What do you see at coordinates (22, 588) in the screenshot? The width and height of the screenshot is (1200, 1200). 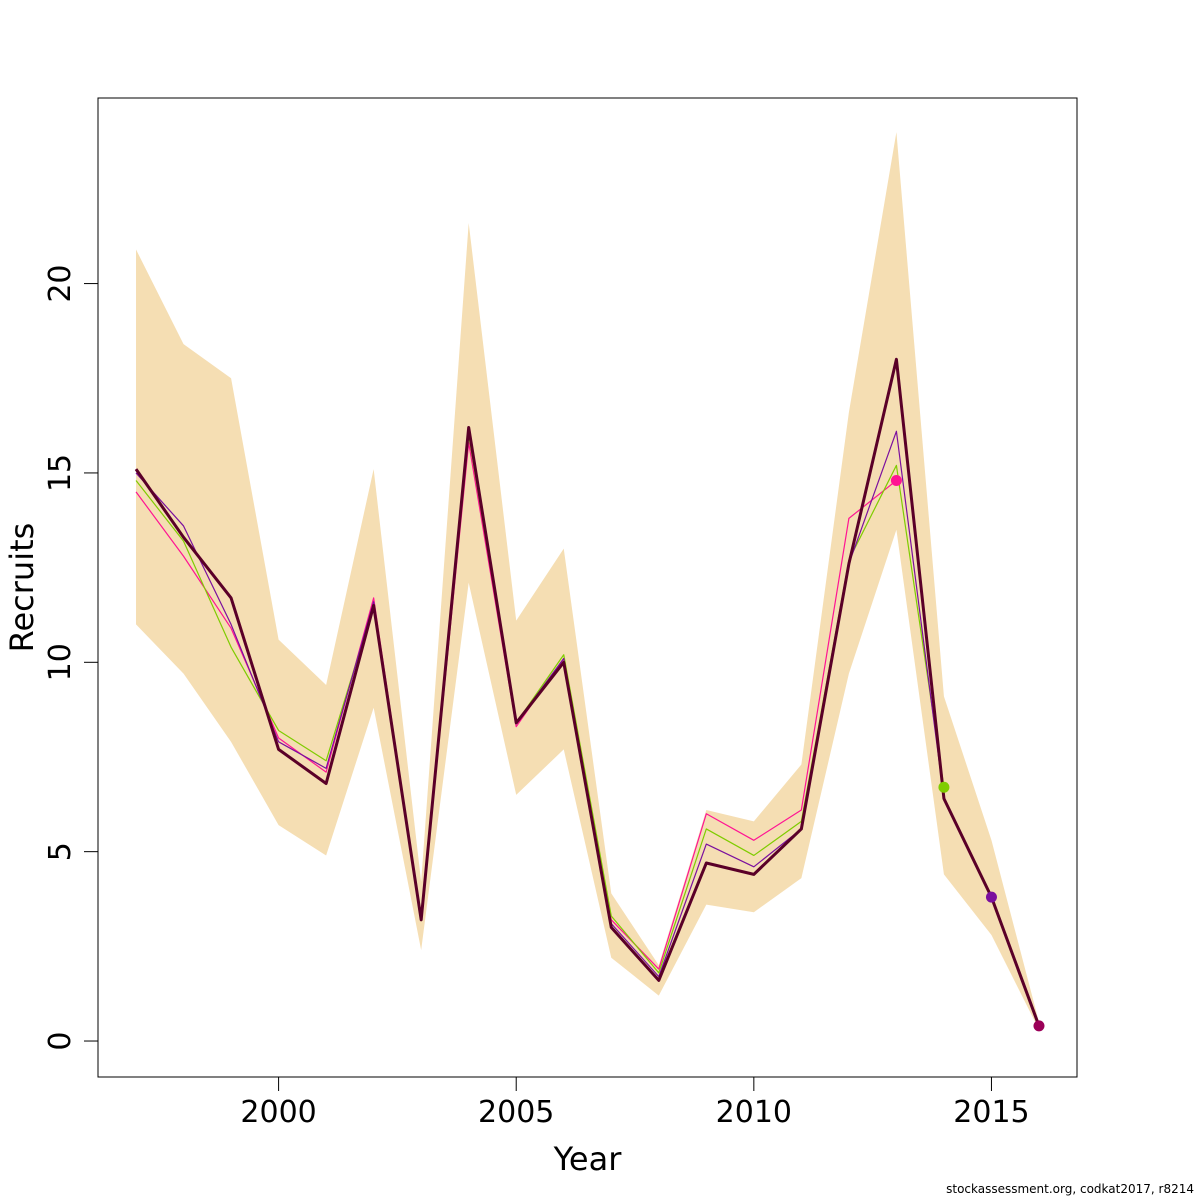 I see `y-axis-title: Recruits` at bounding box center [22, 588].